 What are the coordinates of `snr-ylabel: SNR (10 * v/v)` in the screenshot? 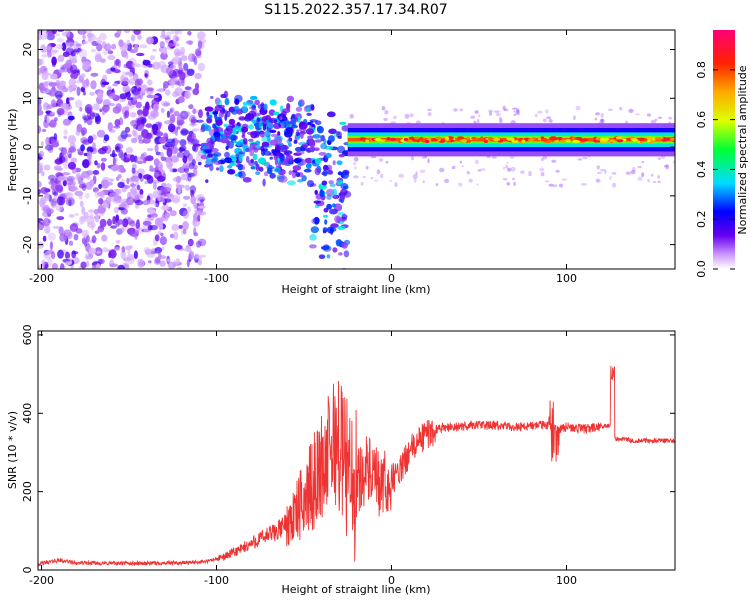 It's located at (12, 450).